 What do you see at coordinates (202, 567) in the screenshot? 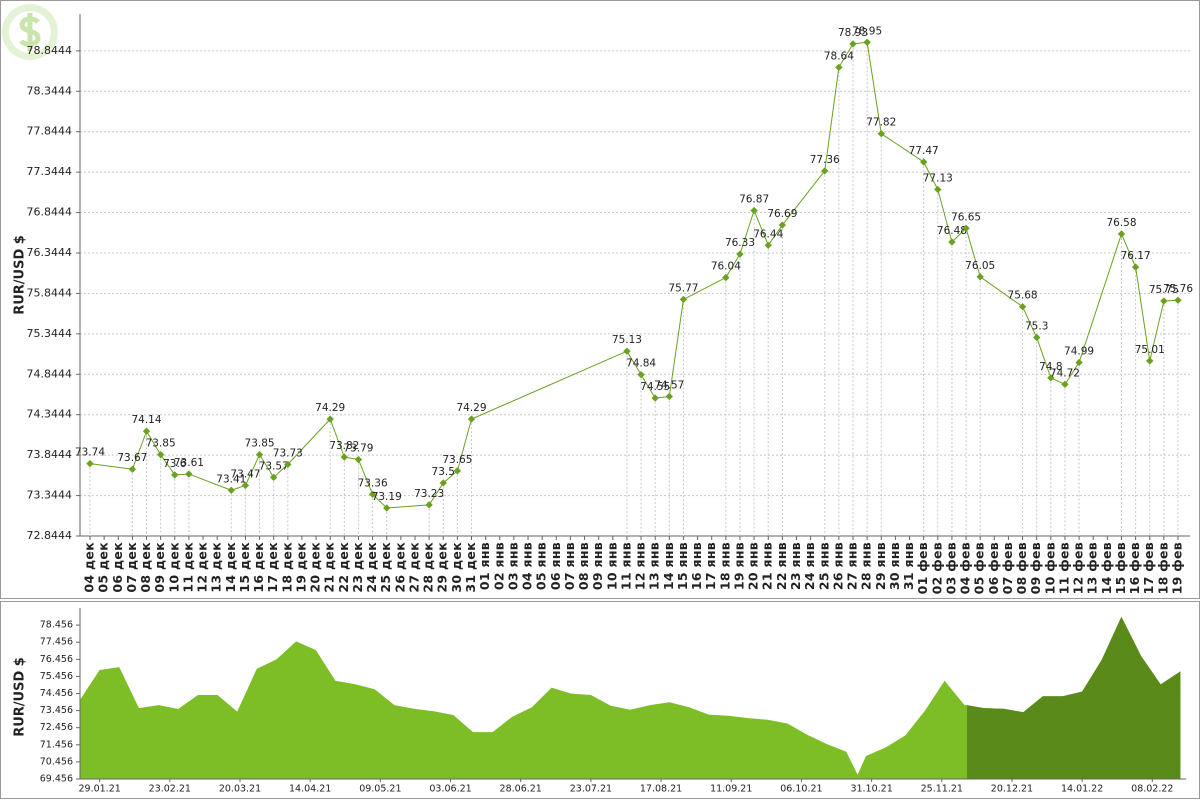
I see `x-tick-label: 12 дек` at bounding box center [202, 567].